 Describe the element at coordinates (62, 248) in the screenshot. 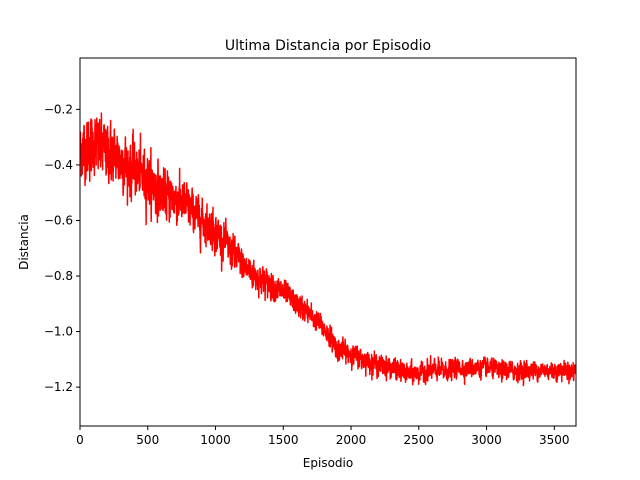

I see `y-axis: −1.2 −1.0 −0.8 −0.6 −0.4 −0.2` at that location.